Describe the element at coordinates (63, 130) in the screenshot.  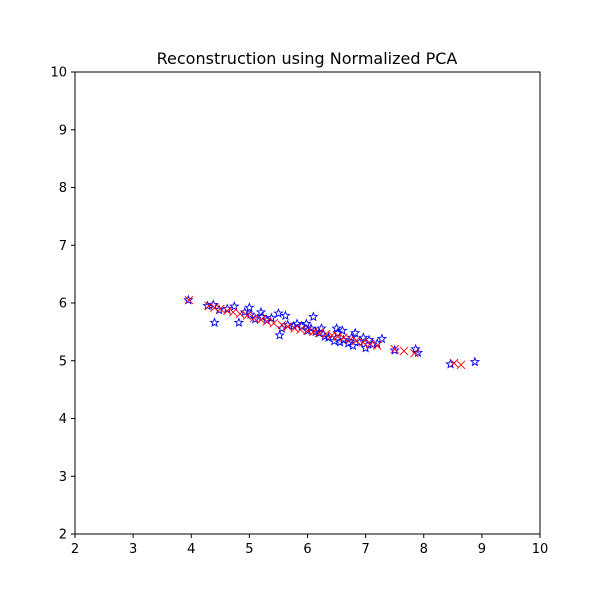
I see `y-tick-label: 9` at that location.